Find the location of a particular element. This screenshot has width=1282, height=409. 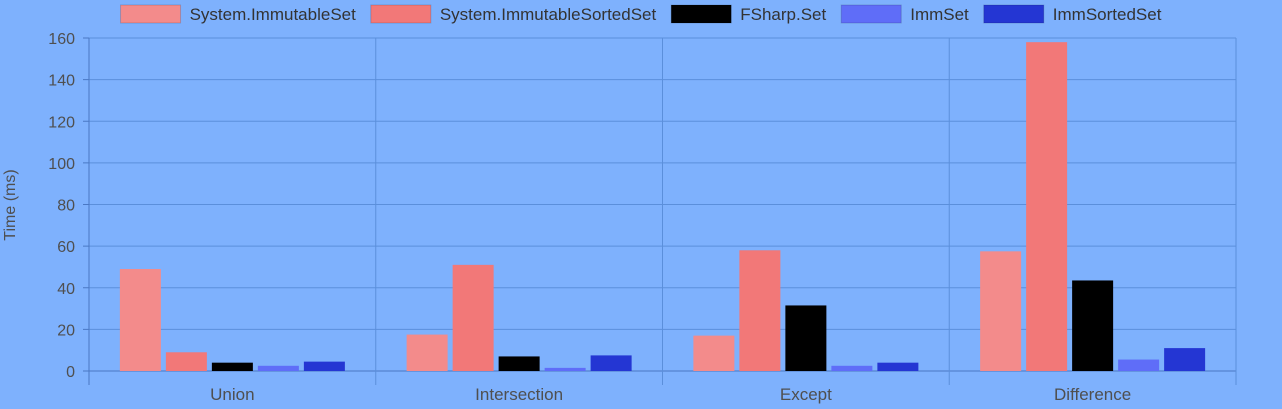

bar-immsortedset-intersection is located at coordinates (611, 363).